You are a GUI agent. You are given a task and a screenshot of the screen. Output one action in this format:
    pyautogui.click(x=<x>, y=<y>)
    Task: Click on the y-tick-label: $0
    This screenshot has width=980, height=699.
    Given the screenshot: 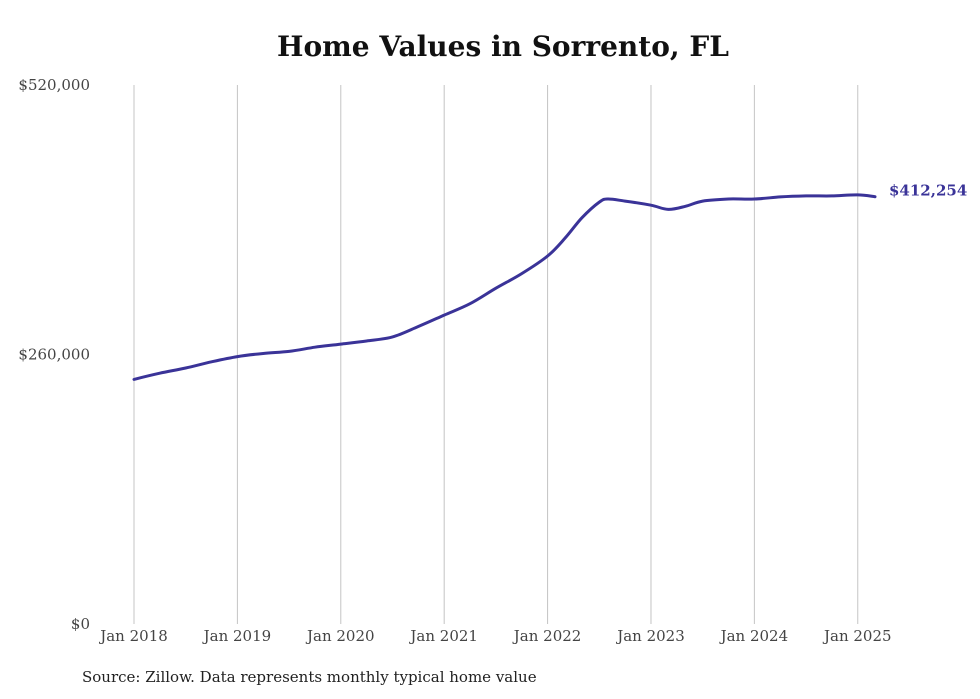 What is the action you would take?
    pyautogui.click(x=80, y=624)
    